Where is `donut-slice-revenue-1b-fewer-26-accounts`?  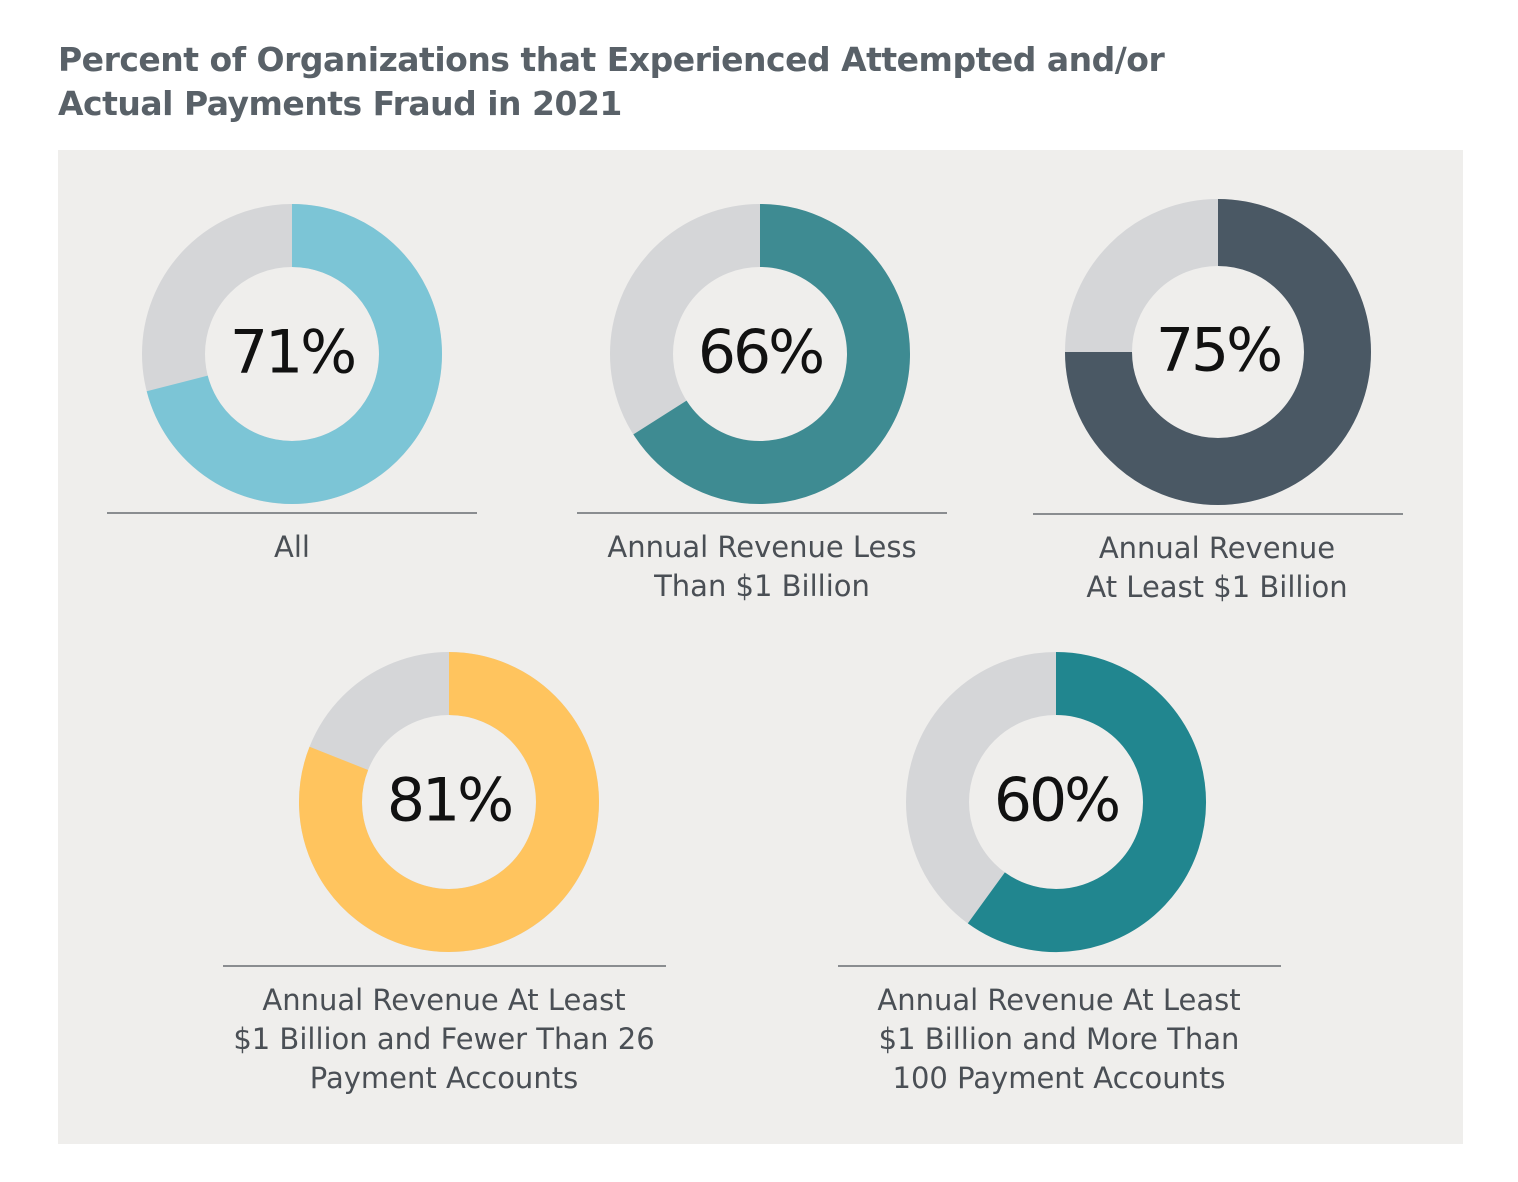
donut-slice-revenue-1b-fewer-26-accounts is located at coordinates (449, 802).